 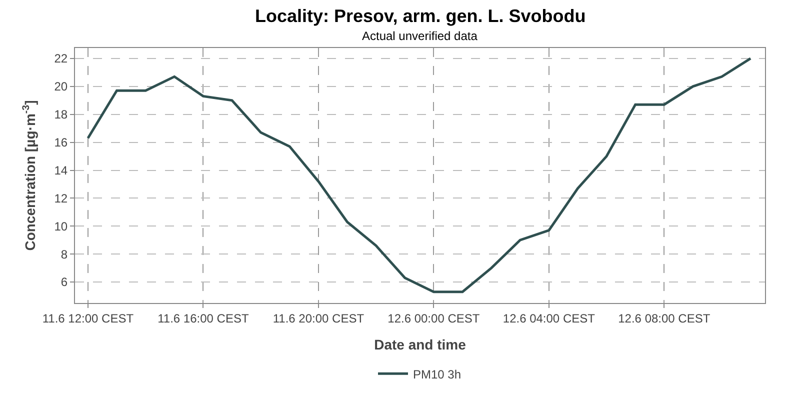 I want to click on y-tick-label: 10, so click(x=61, y=226).